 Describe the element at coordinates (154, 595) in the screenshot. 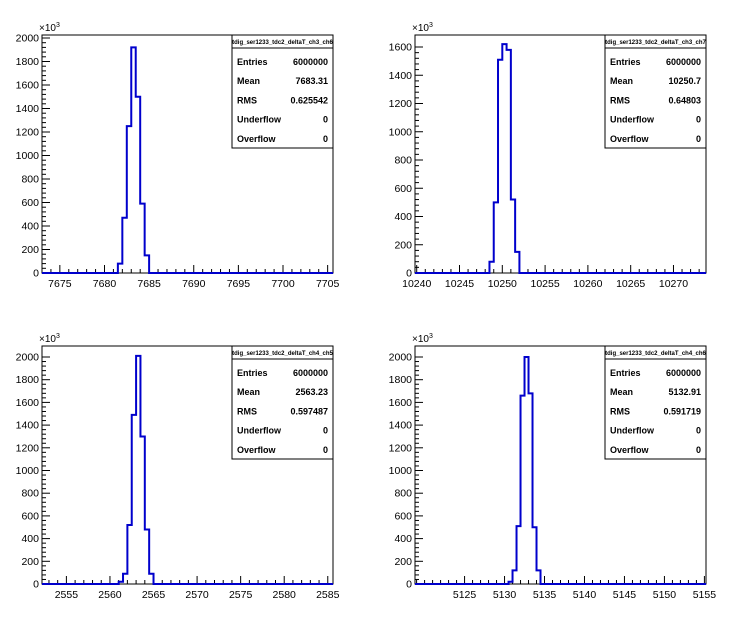

I see `x-tick-label: 2565` at that location.